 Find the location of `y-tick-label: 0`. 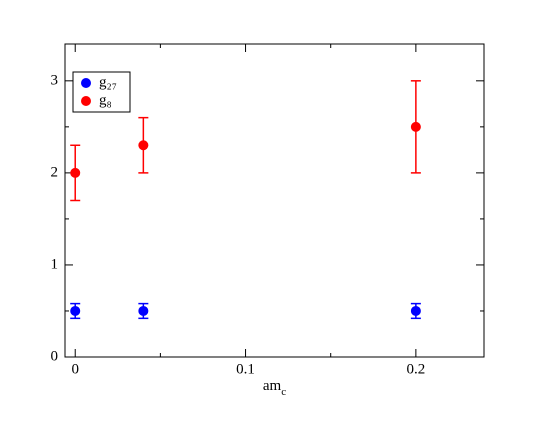

y-tick-label: 0 is located at coordinates (55, 356).